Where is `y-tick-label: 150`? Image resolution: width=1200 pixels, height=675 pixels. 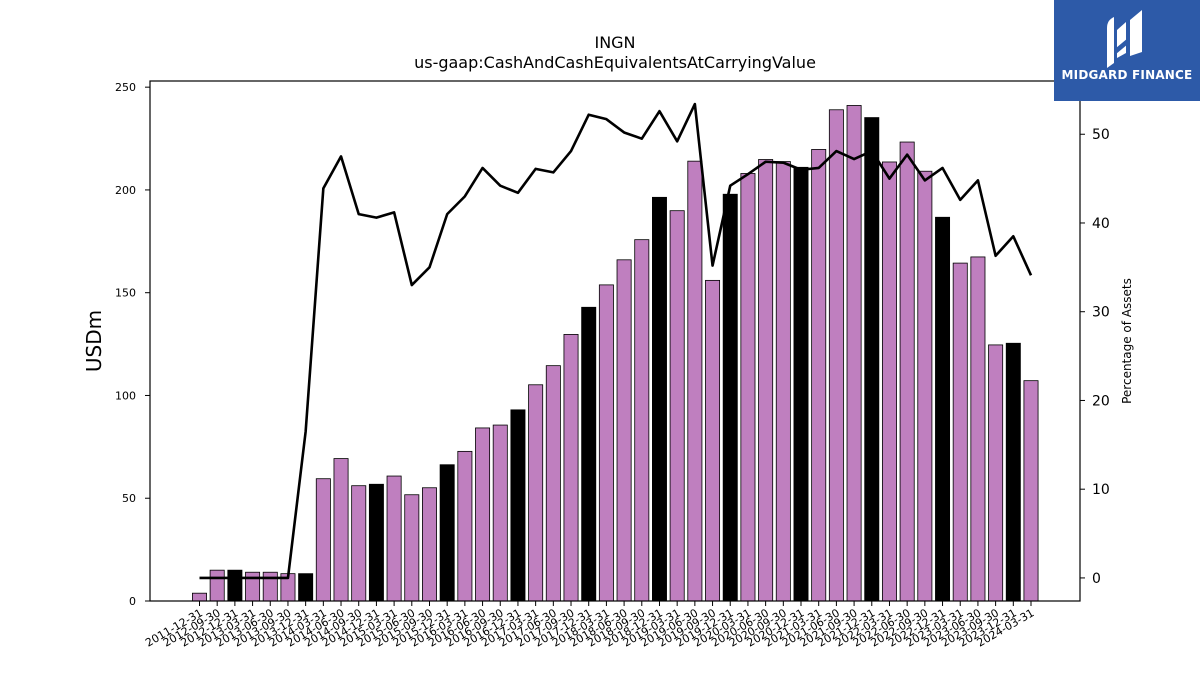
y-tick-label: 150 is located at coordinates (125, 293).